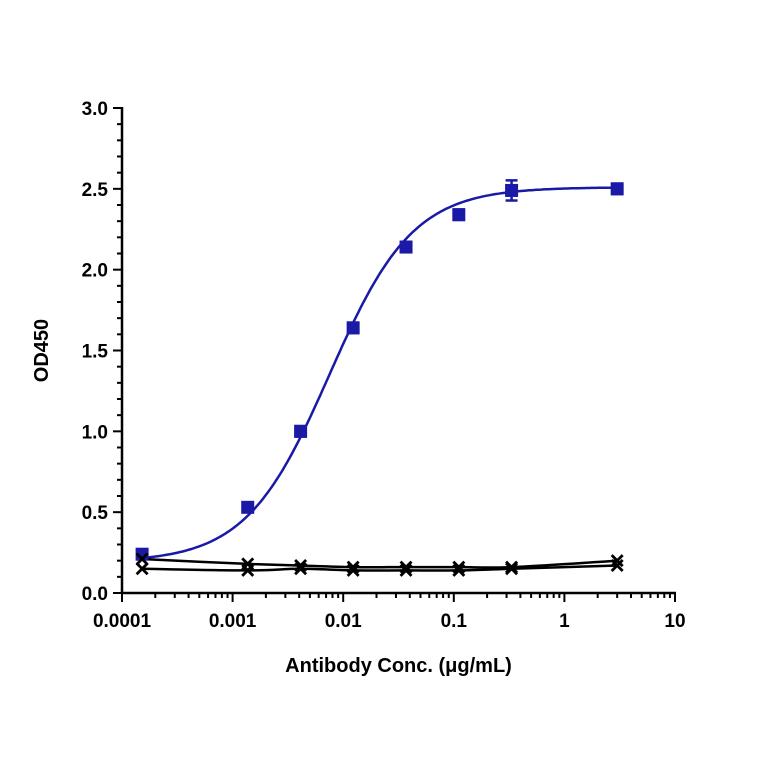 The width and height of the screenshot is (764, 764). What do you see at coordinates (95, 594) in the screenshot?
I see `y-tick-label: 0.0` at bounding box center [95, 594].